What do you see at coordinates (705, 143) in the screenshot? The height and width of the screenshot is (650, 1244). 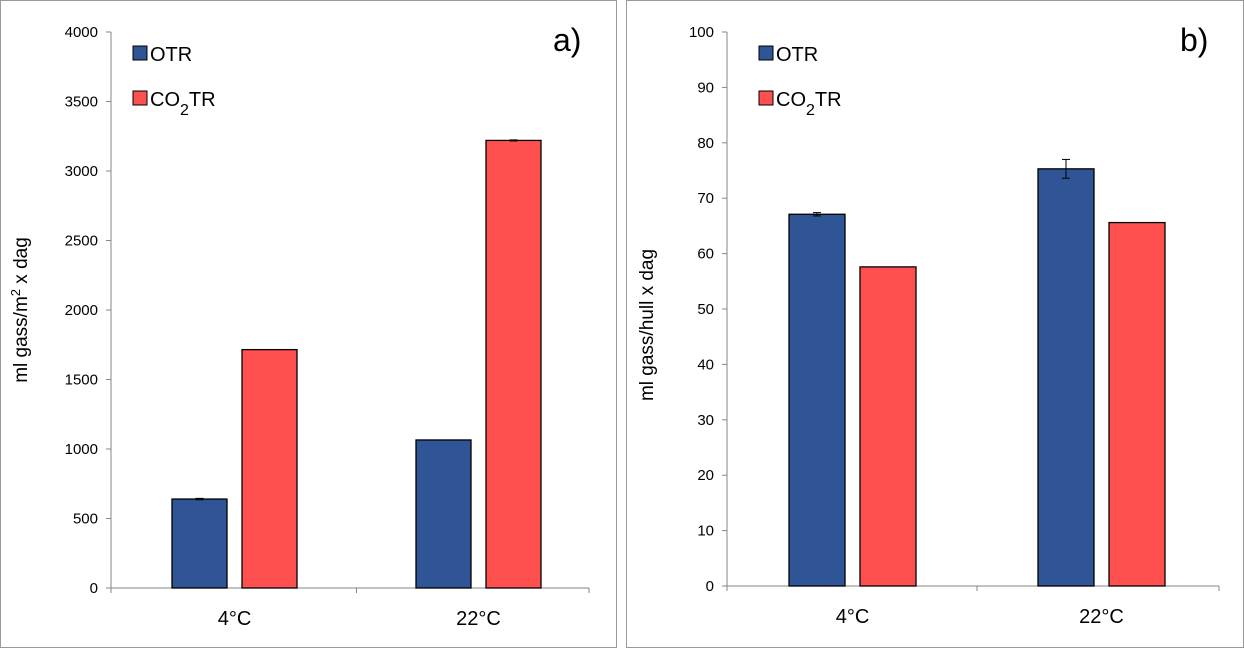 I see `y-tick-label: 80` at bounding box center [705, 143].